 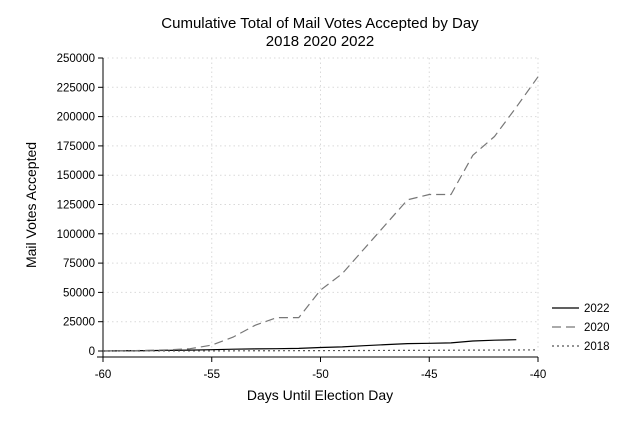 I want to click on y-tick-label: 175000, so click(x=76, y=147).